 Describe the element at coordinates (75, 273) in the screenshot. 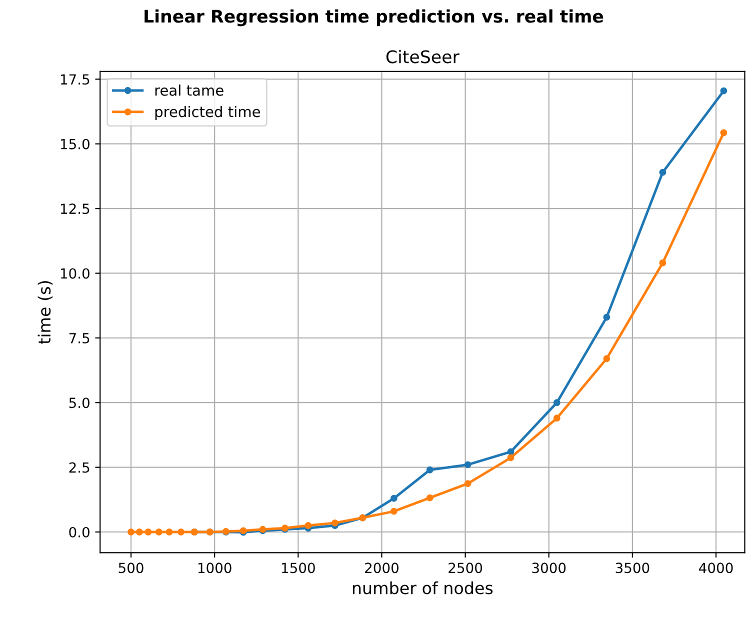

I see `y-tick-label: 10.0` at that location.